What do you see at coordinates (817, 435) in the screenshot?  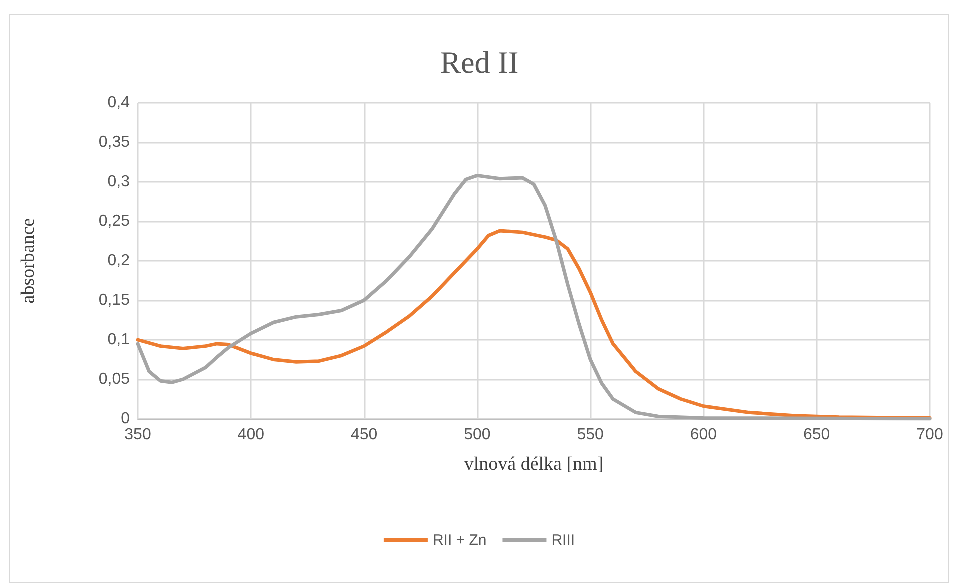 I see `x-tick-label: 650` at bounding box center [817, 435].